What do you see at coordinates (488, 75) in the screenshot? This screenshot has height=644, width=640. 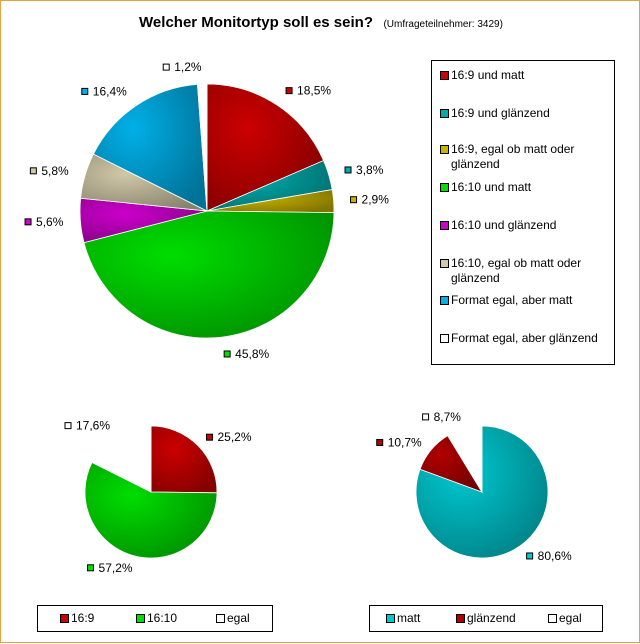 I see `legend-label: 16:9 und matt` at bounding box center [488, 75].